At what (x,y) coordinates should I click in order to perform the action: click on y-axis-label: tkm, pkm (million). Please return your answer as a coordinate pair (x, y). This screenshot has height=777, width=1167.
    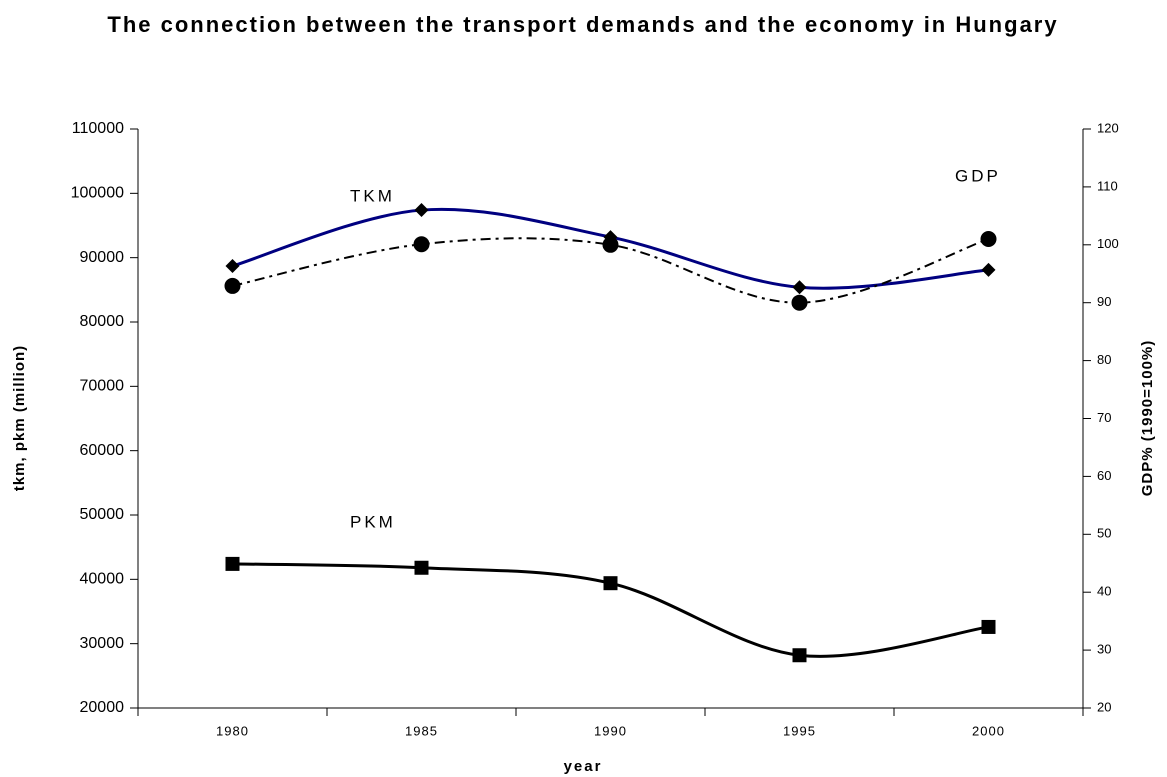
    Looking at the image, I should click on (19, 418).